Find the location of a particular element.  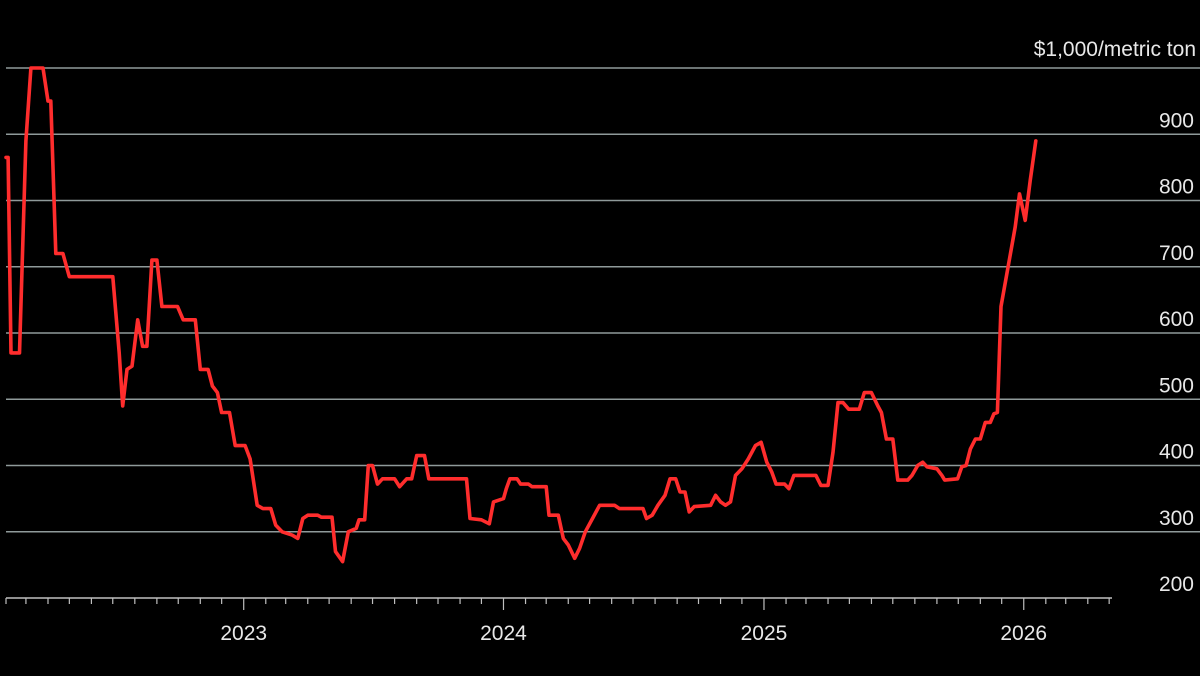

x-tick-label-2024: 2024 is located at coordinates (503, 633).